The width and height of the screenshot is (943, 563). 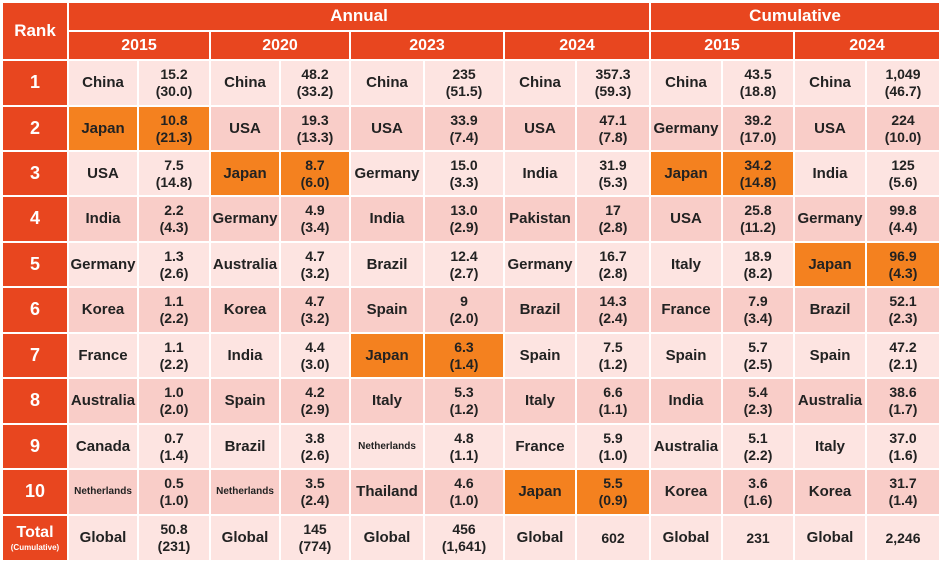 What do you see at coordinates (758, 446) in the screenshot?
I see `value-cell: 5.1 (2.2)` at bounding box center [758, 446].